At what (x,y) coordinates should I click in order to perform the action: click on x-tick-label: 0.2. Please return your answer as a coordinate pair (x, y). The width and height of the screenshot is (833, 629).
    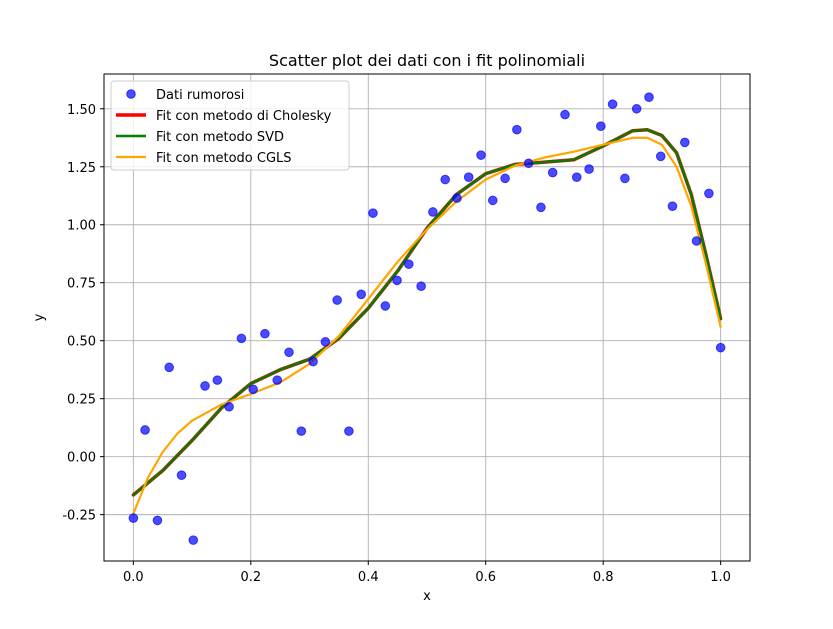
    Looking at the image, I should click on (250, 577).